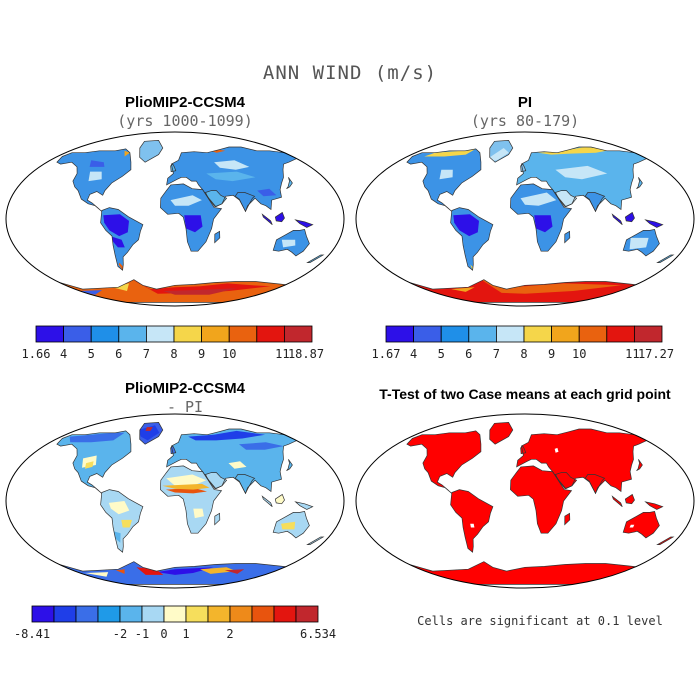 This screenshot has width=700, height=700. Describe the element at coordinates (468, 354) in the screenshot. I see `colorbar-tick-label: 6` at that location.